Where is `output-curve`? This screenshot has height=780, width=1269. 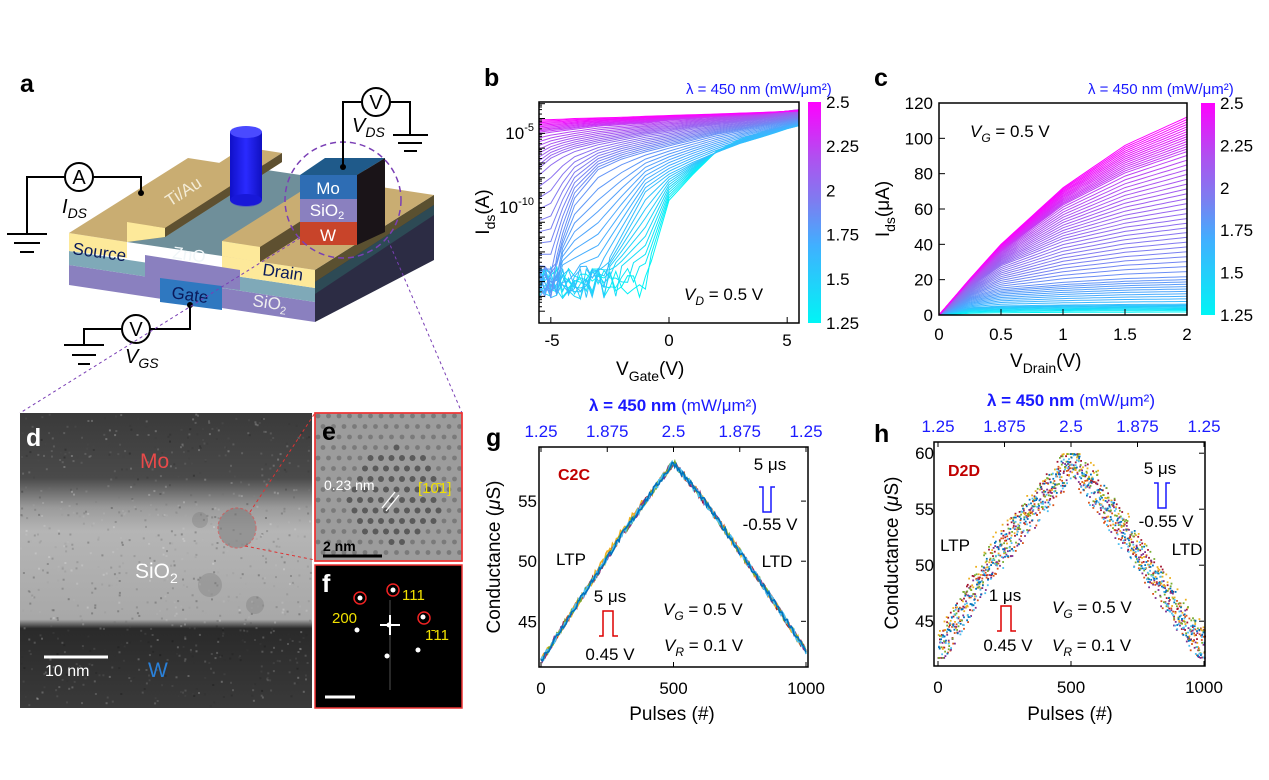 output-curve is located at coordinates (1063, 305).